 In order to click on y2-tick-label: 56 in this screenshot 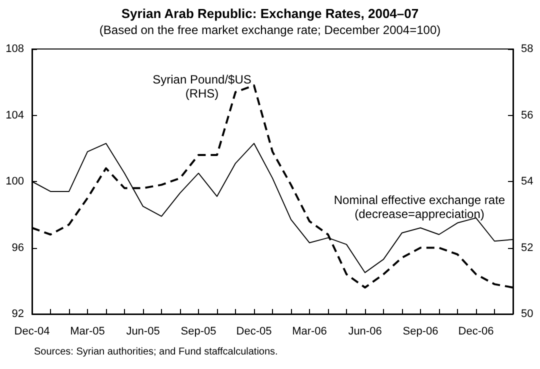, I will do `click(527, 115)`.